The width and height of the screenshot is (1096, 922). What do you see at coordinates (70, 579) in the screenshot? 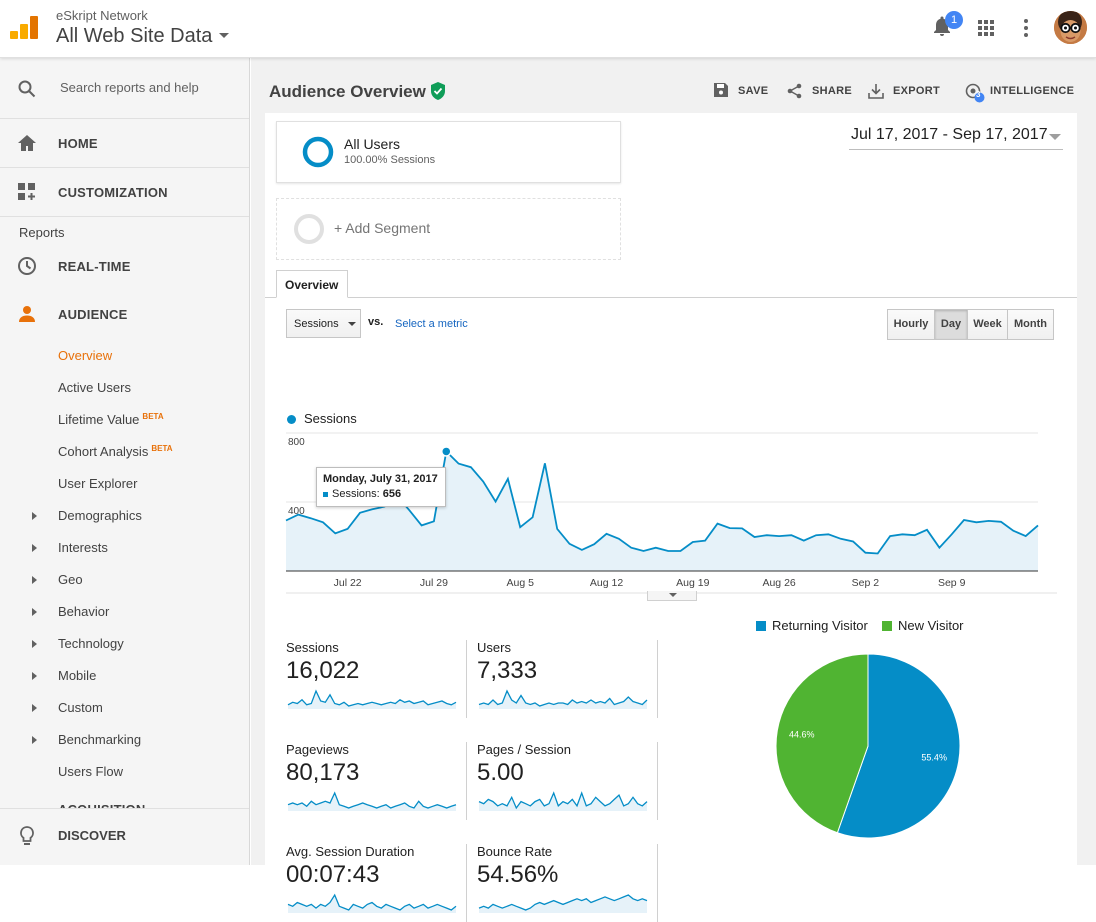
I see `sidebar-item-geo: Geo` at bounding box center [70, 579].